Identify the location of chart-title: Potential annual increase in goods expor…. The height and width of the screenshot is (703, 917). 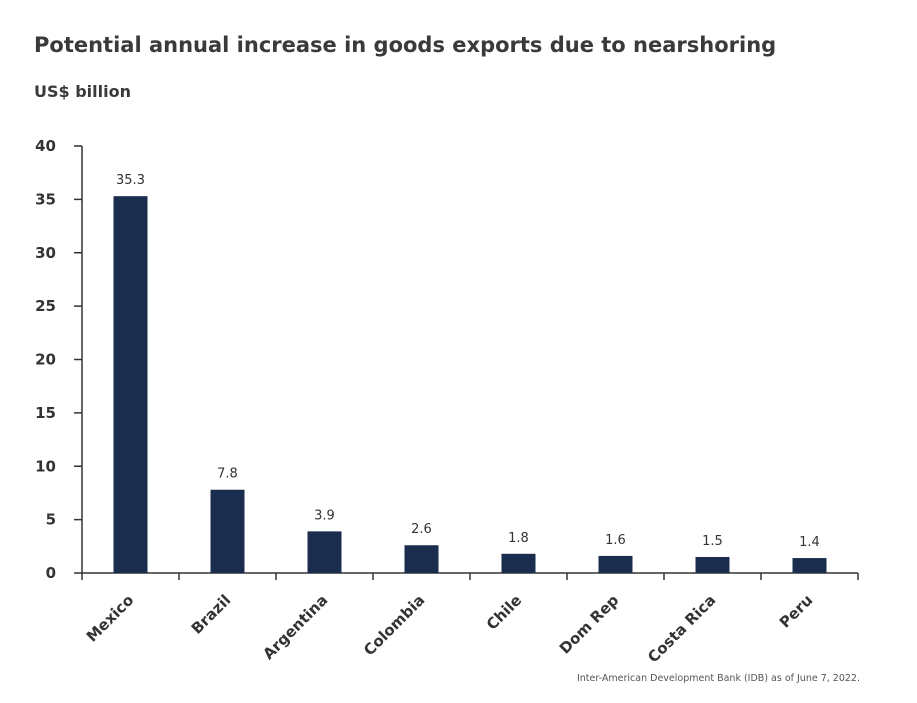
(405, 45).